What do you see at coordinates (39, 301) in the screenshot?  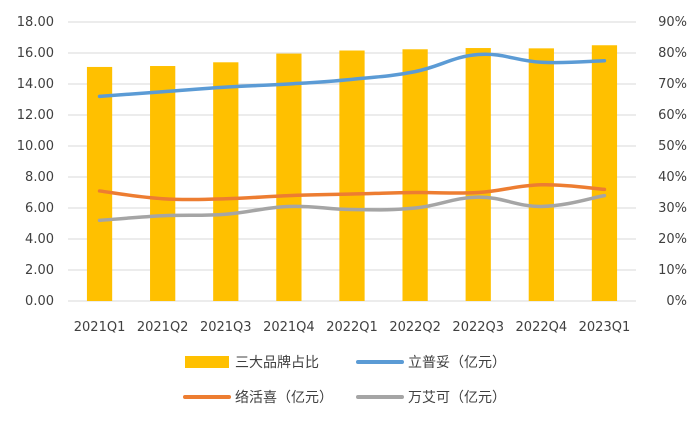 I see `left-tick-label: 0.00` at bounding box center [39, 301].